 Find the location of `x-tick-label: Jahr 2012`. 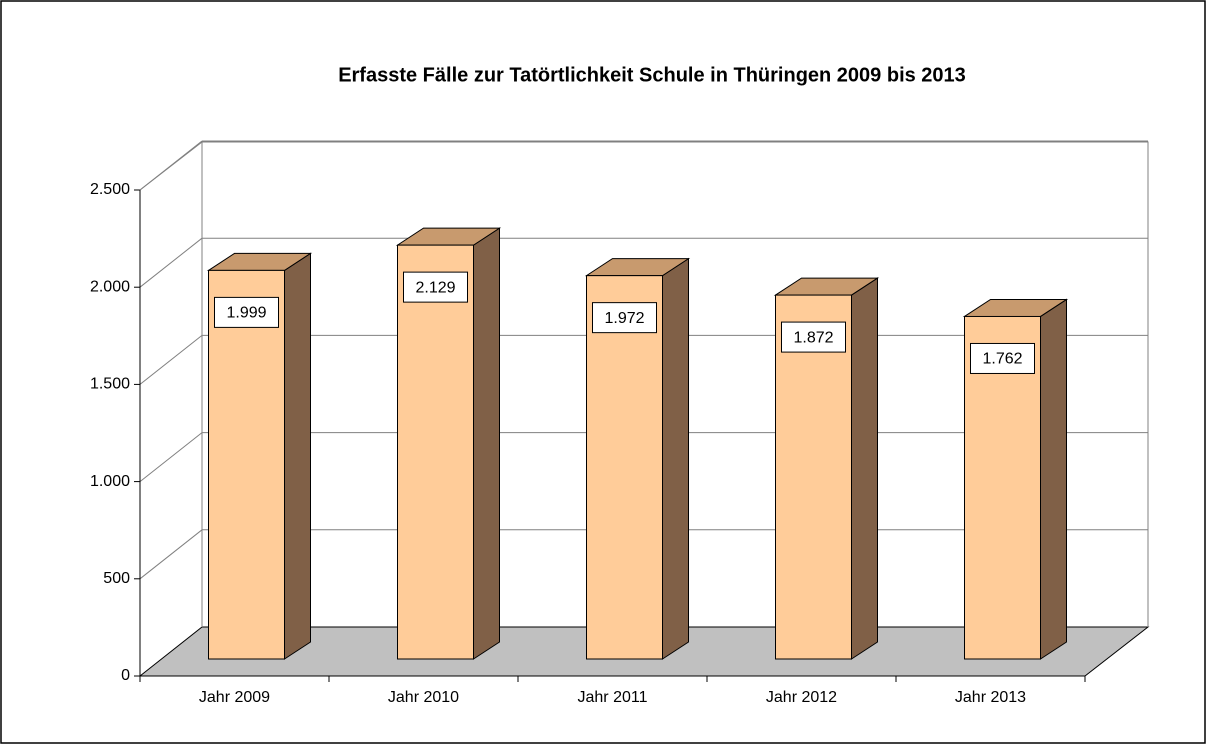

x-tick-label: Jahr 2012 is located at coordinates (801, 697).